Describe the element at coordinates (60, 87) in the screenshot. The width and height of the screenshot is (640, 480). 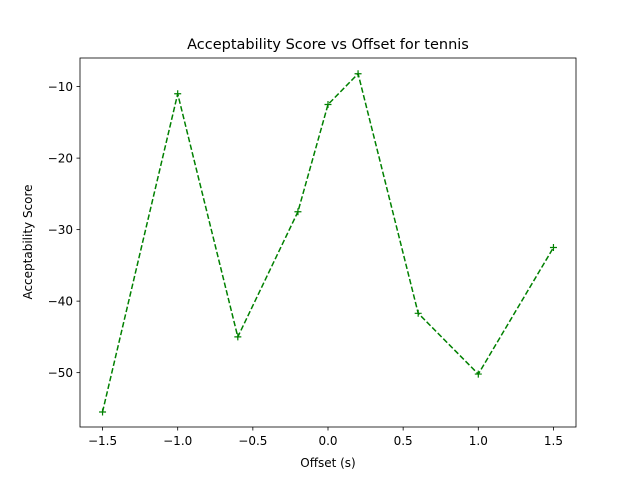
I see `y-tick-label: −10` at that location.